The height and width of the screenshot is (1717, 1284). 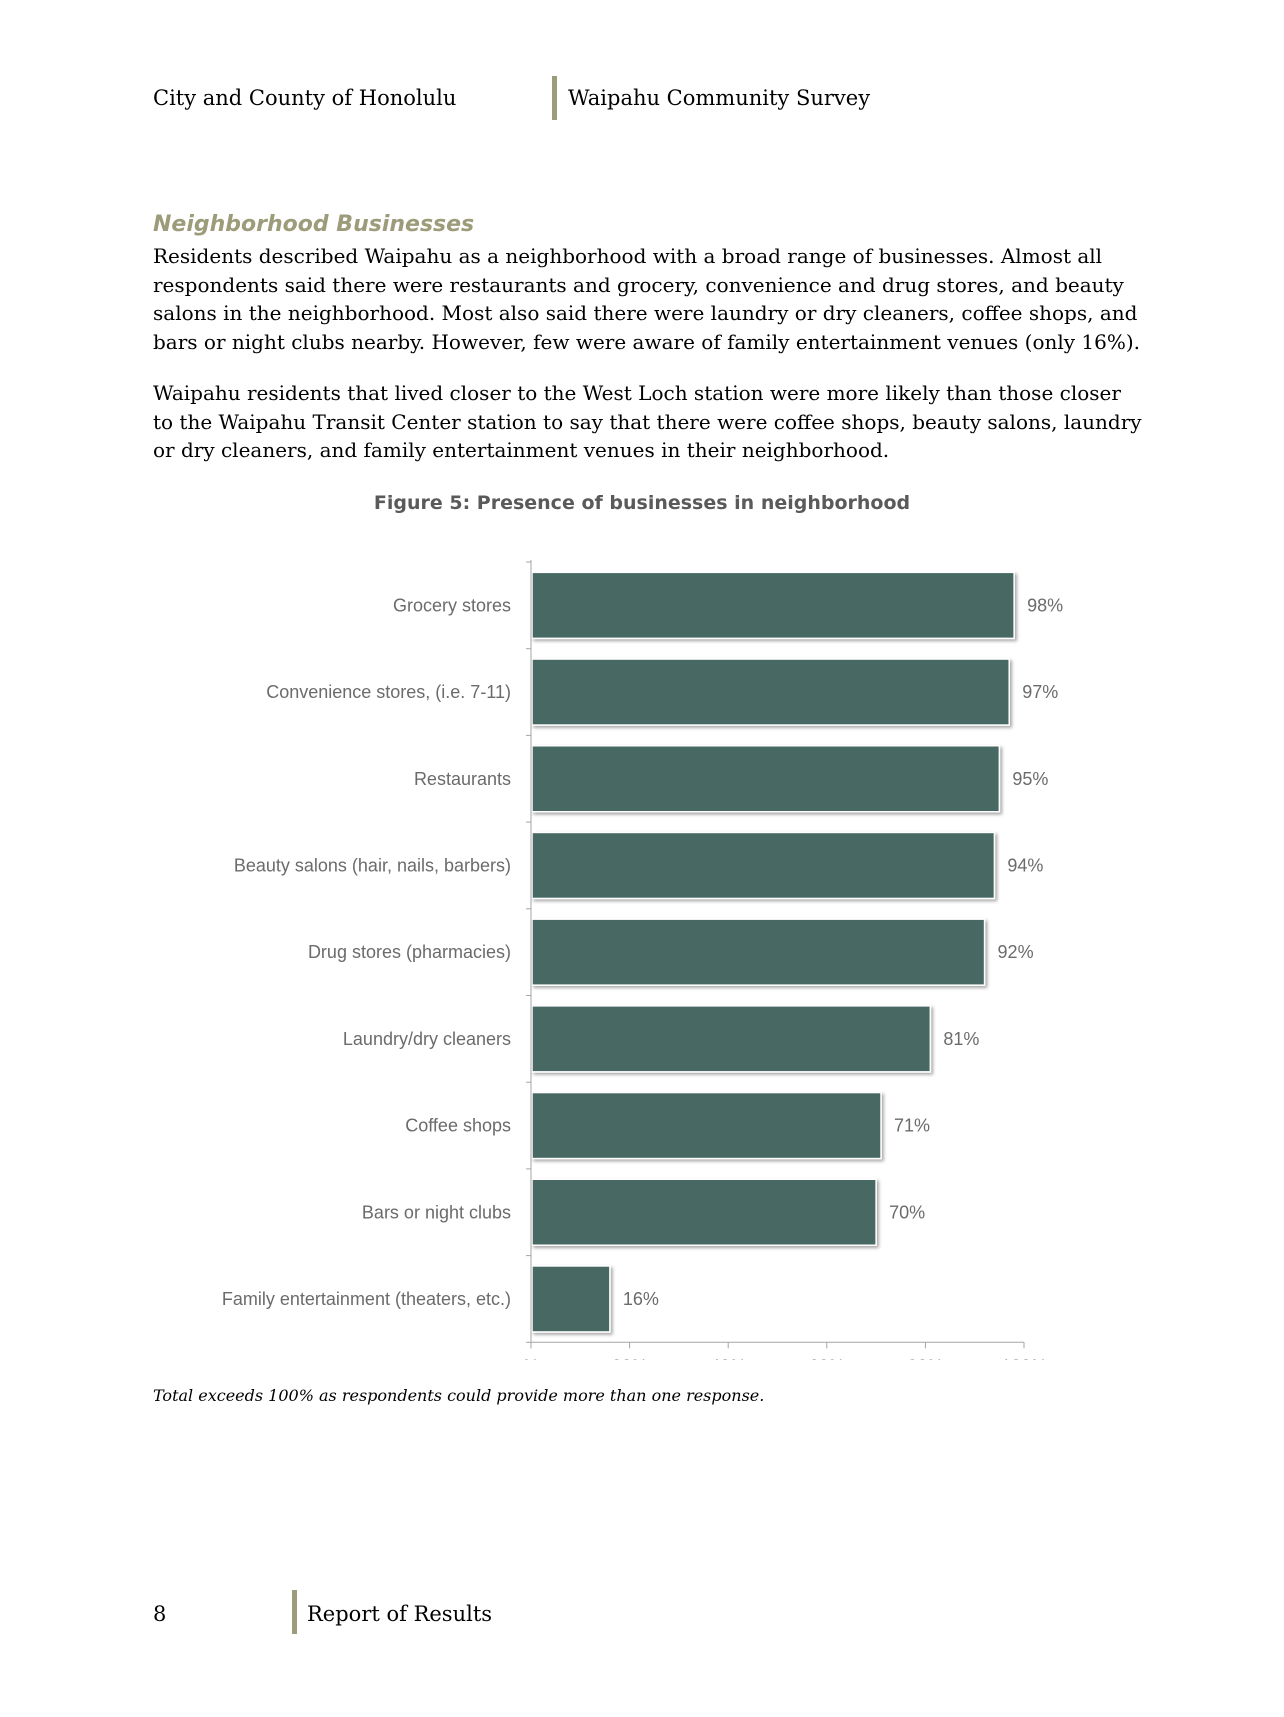 I want to click on data-label: 16%, so click(x=641, y=1299).